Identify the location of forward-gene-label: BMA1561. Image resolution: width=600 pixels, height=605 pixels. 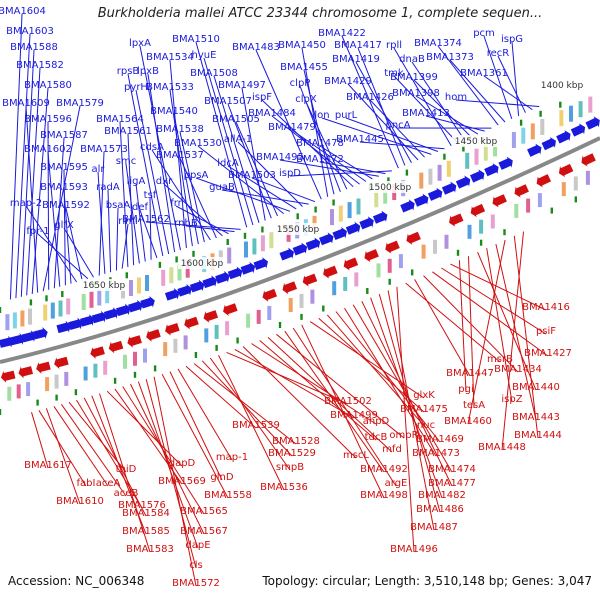
(128, 131).